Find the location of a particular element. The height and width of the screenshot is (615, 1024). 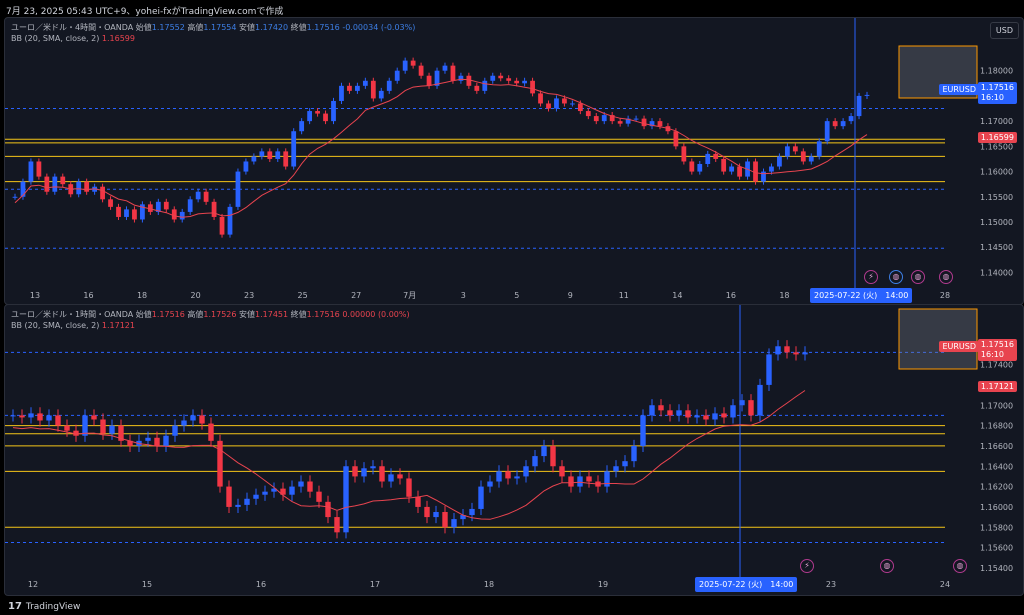

logo-icon: 17 is located at coordinates (15, 606).